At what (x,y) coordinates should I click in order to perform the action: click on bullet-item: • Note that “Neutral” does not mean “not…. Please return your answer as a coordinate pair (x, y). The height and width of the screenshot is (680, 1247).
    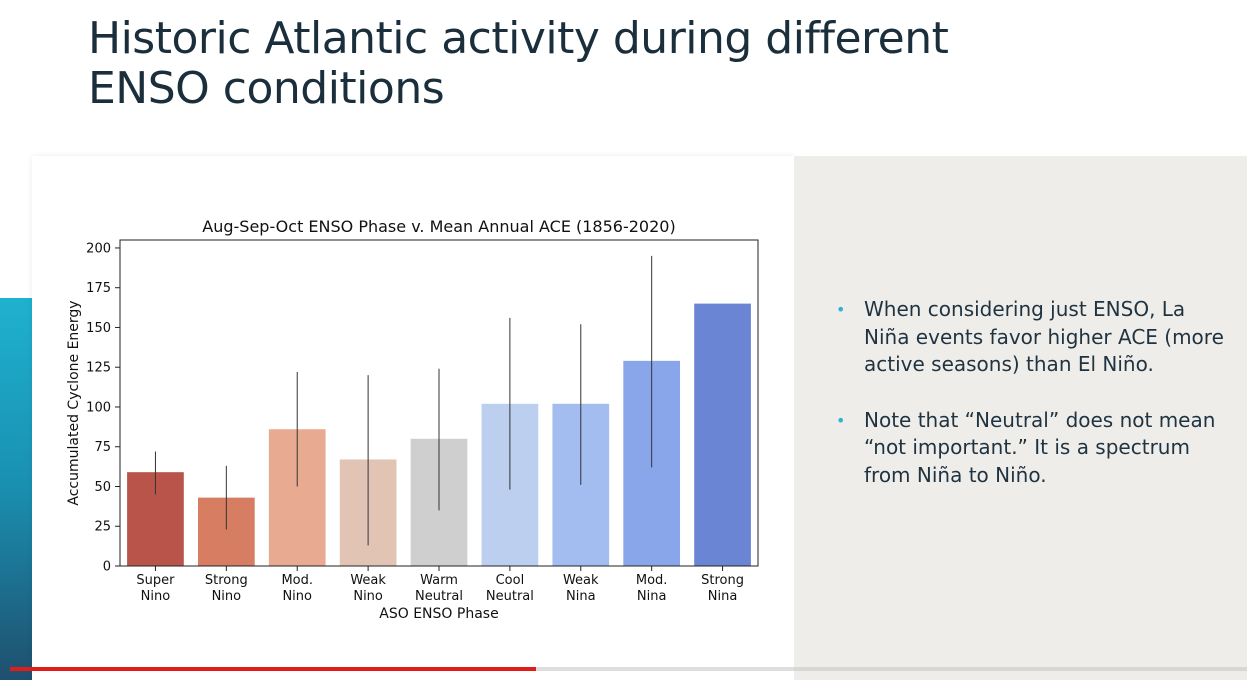
    Looking at the image, I should click on (1034, 448).